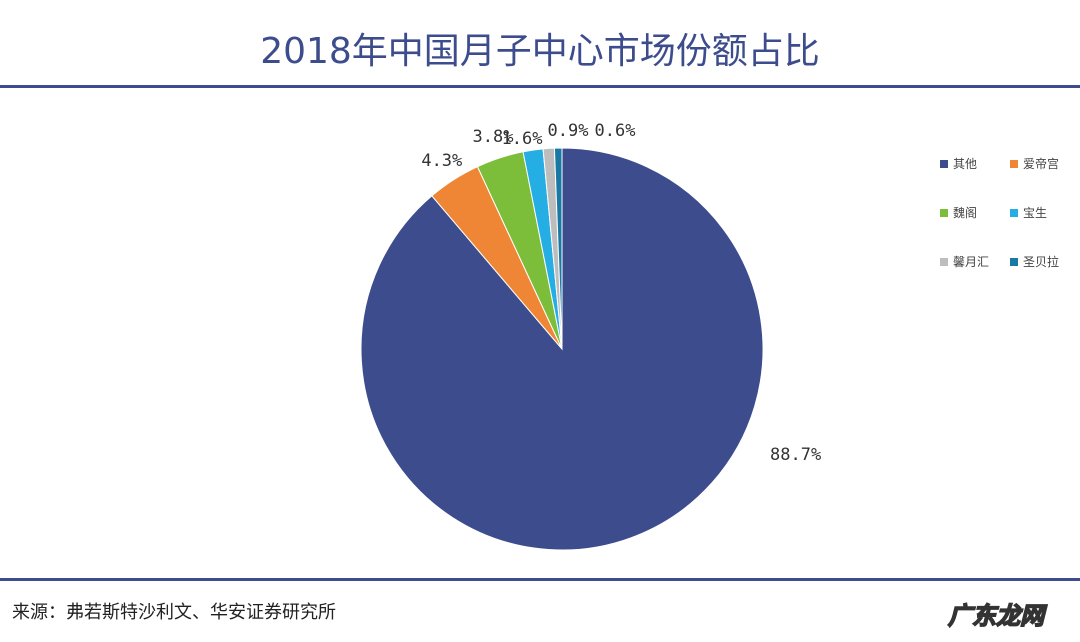 Image resolution: width=1080 pixels, height=642 pixels. Describe the element at coordinates (615, 131) in the screenshot. I see `data-label-5: 0.6%` at that location.